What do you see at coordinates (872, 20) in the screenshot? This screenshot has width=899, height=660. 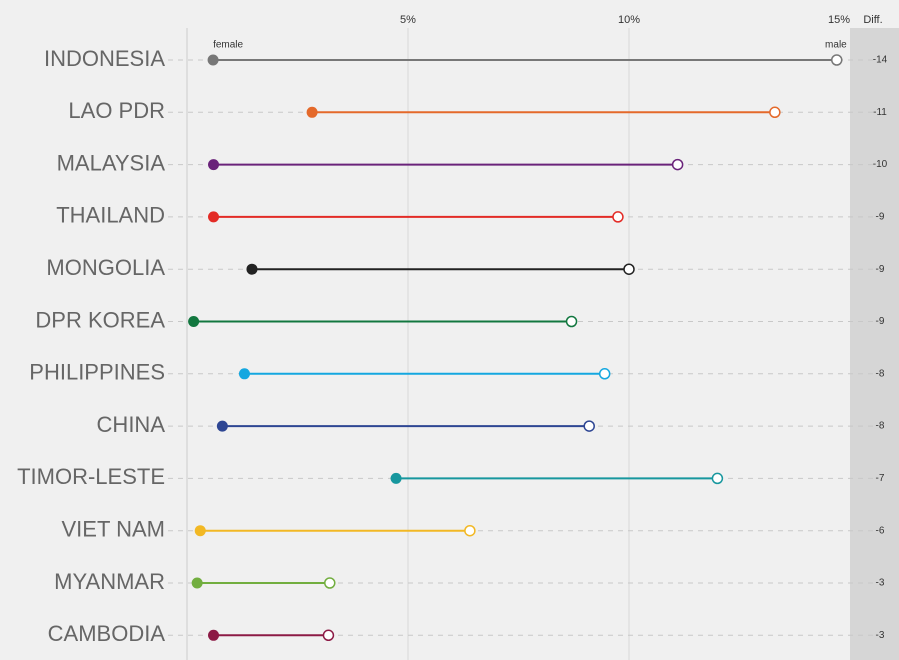 I see `diff-header: Diff.` at bounding box center [872, 20].